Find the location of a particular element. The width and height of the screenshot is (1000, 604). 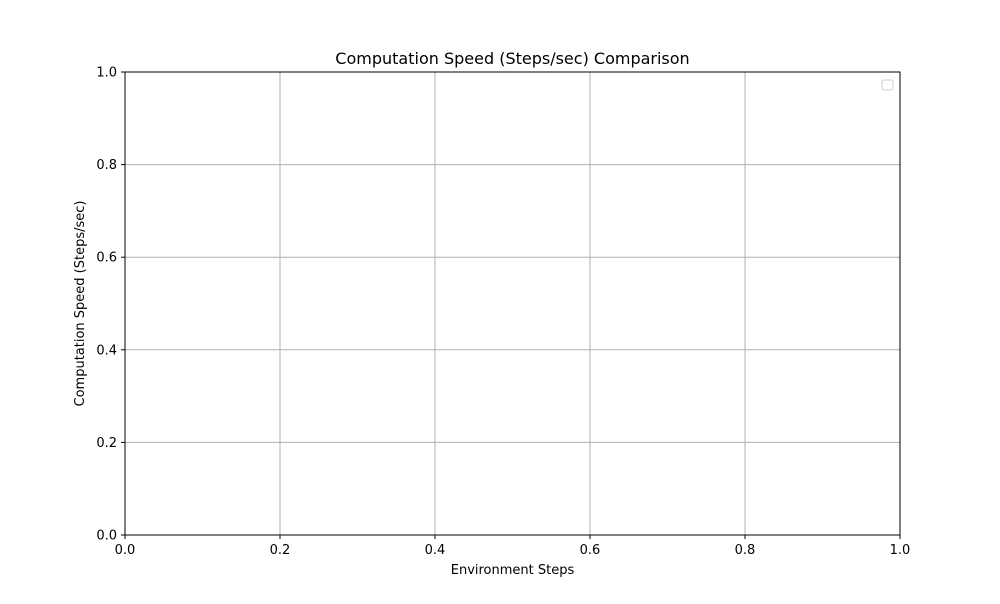

x-axis-label: Environment Steps is located at coordinates (513, 570).